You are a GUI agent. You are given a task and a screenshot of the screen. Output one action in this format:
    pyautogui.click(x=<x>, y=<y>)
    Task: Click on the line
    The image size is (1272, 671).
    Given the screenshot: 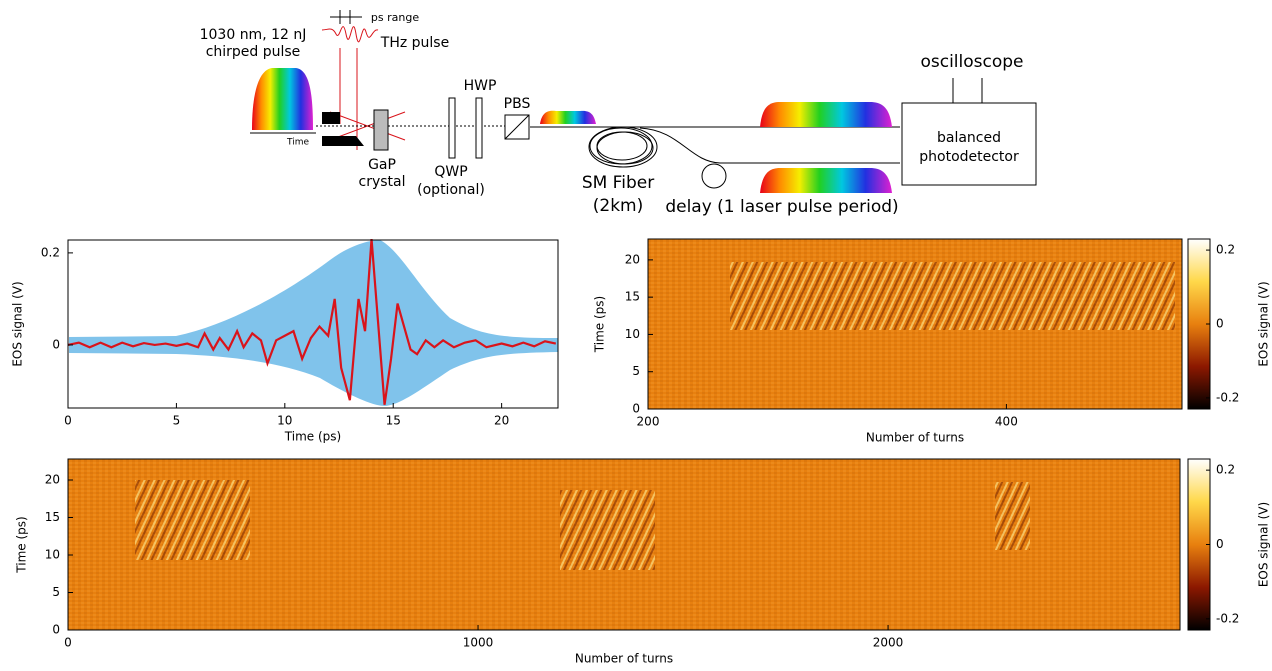 What is the action you would take?
    pyautogui.click(x=312, y=321)
    